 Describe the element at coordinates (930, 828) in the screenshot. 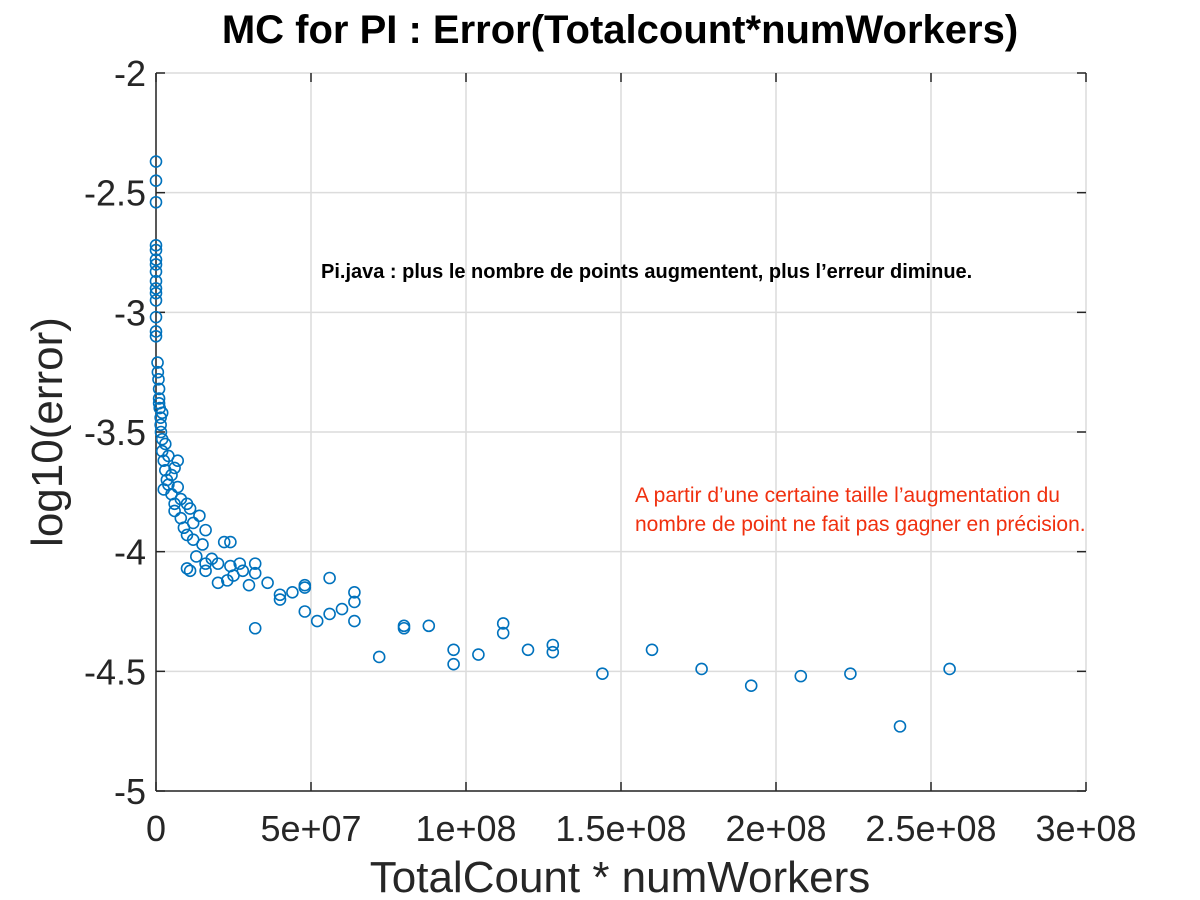

I see `x-tick-label: 2.5e+08` at that location.